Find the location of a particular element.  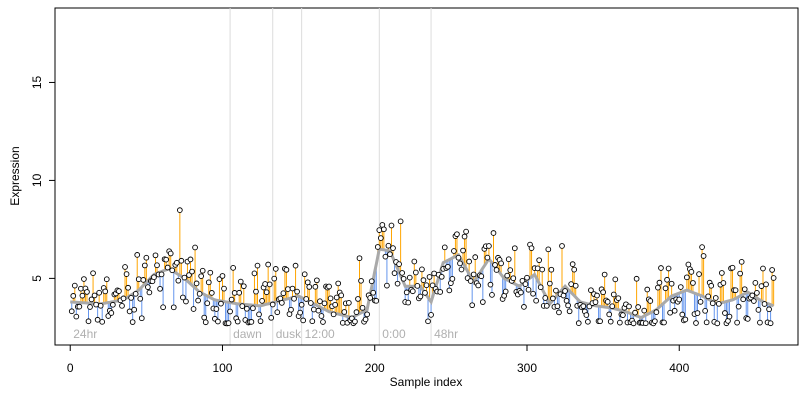

segment-label: dusk is located at coordinates (289, 334).